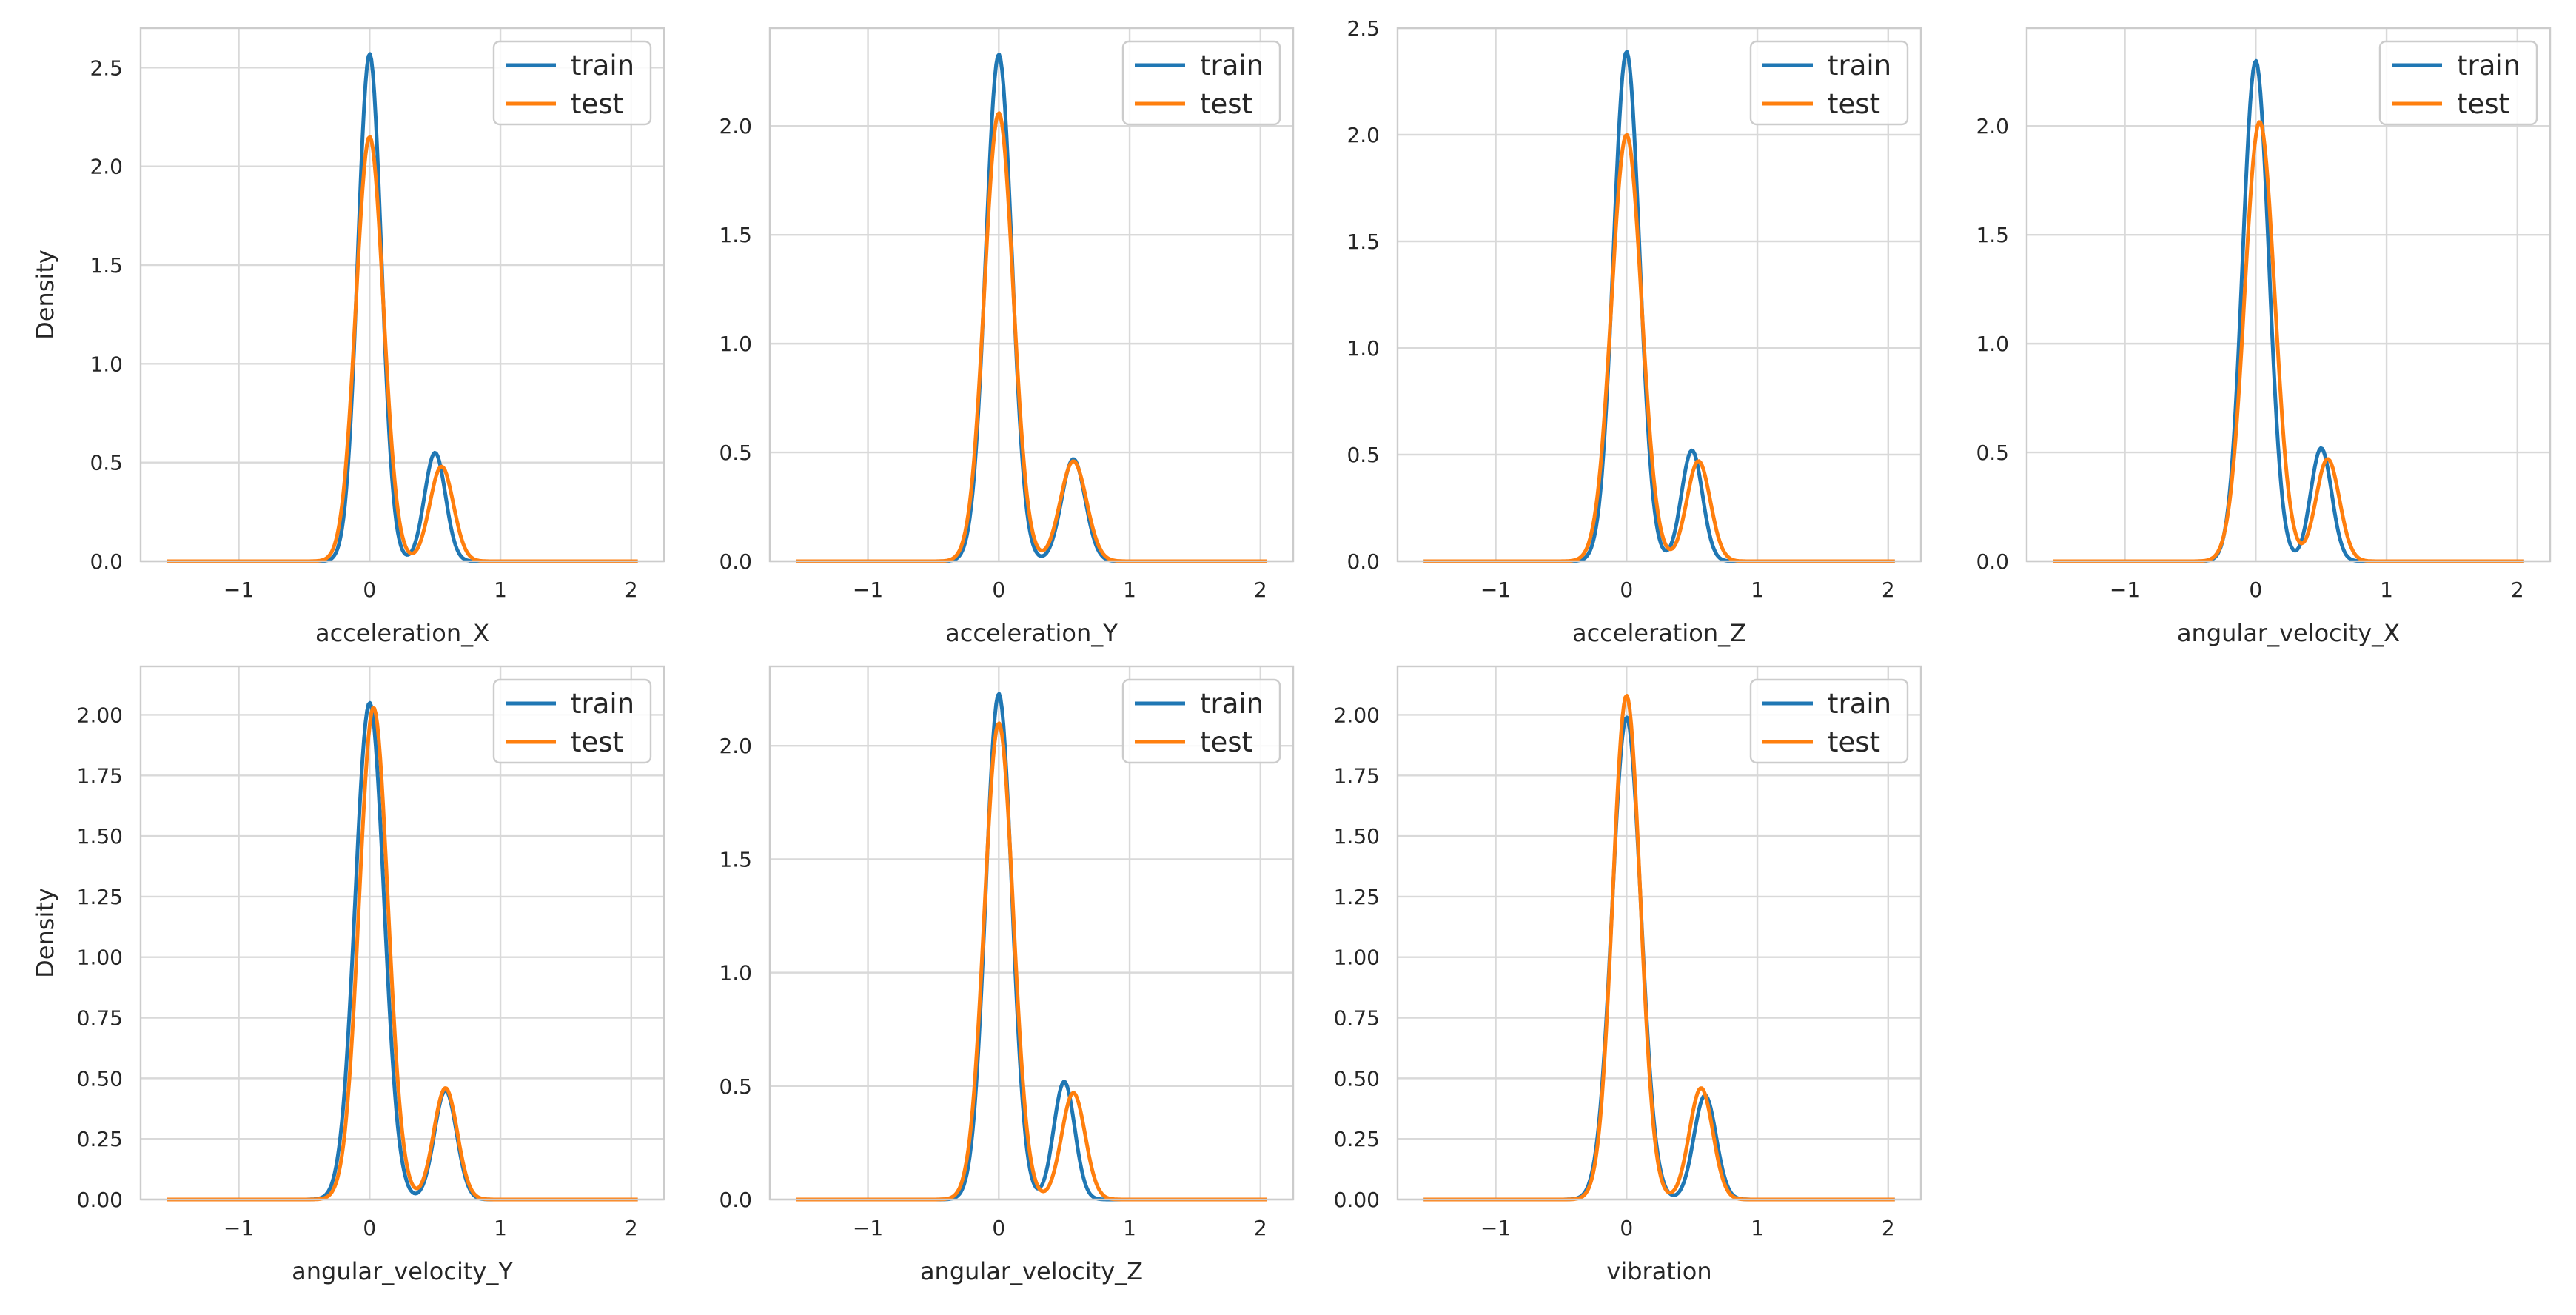 The image size is (2576, 1315). What do you see at coordinates (1031, 1271) in the screenshot?
I see `x-axis-label: angular_velocity_Z` at bounding box center [1031, 1271].